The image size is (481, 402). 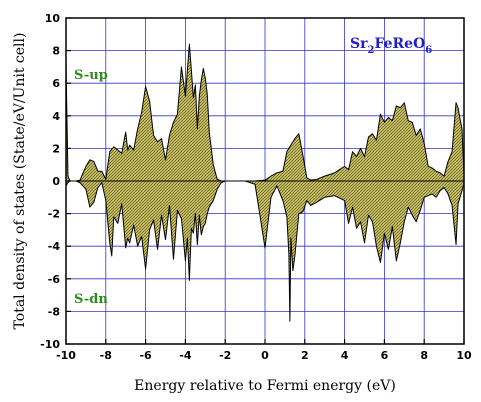 What do you see at coordinates (428, 50) in the screenshot?
I see `compound-sub-2: 6` at bounding box center [428, 50].